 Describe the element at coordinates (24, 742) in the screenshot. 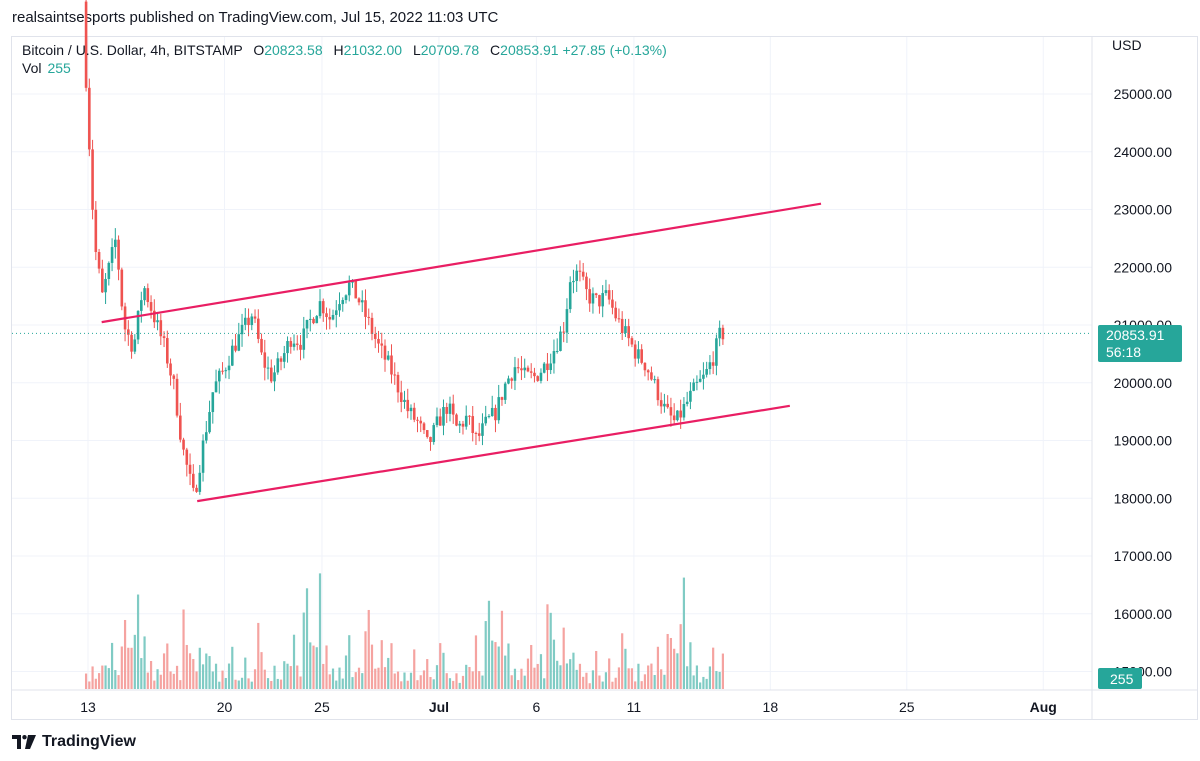

I see `tradingview-icon` at that location.